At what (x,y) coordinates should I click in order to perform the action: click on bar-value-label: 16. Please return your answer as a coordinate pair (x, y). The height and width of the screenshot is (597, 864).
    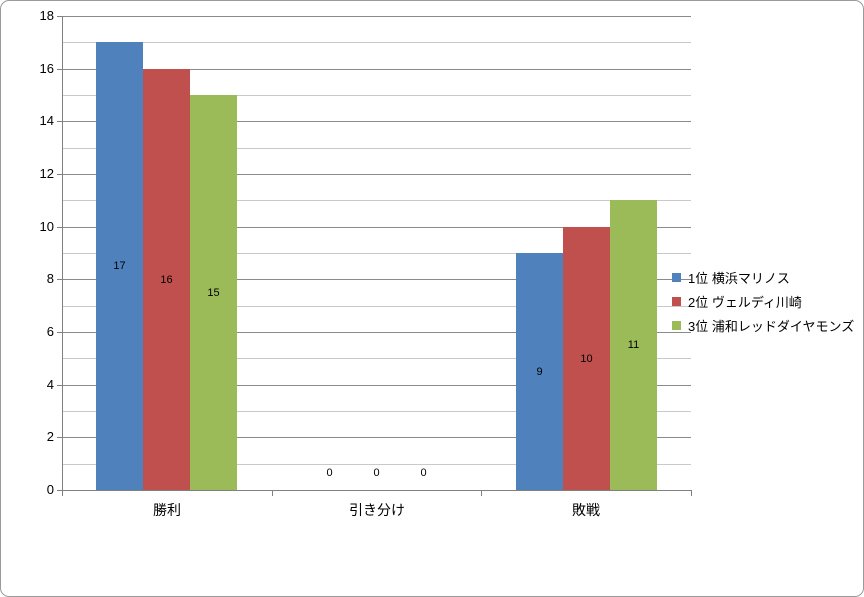
    Looking at the image, I should click on (166, 280).